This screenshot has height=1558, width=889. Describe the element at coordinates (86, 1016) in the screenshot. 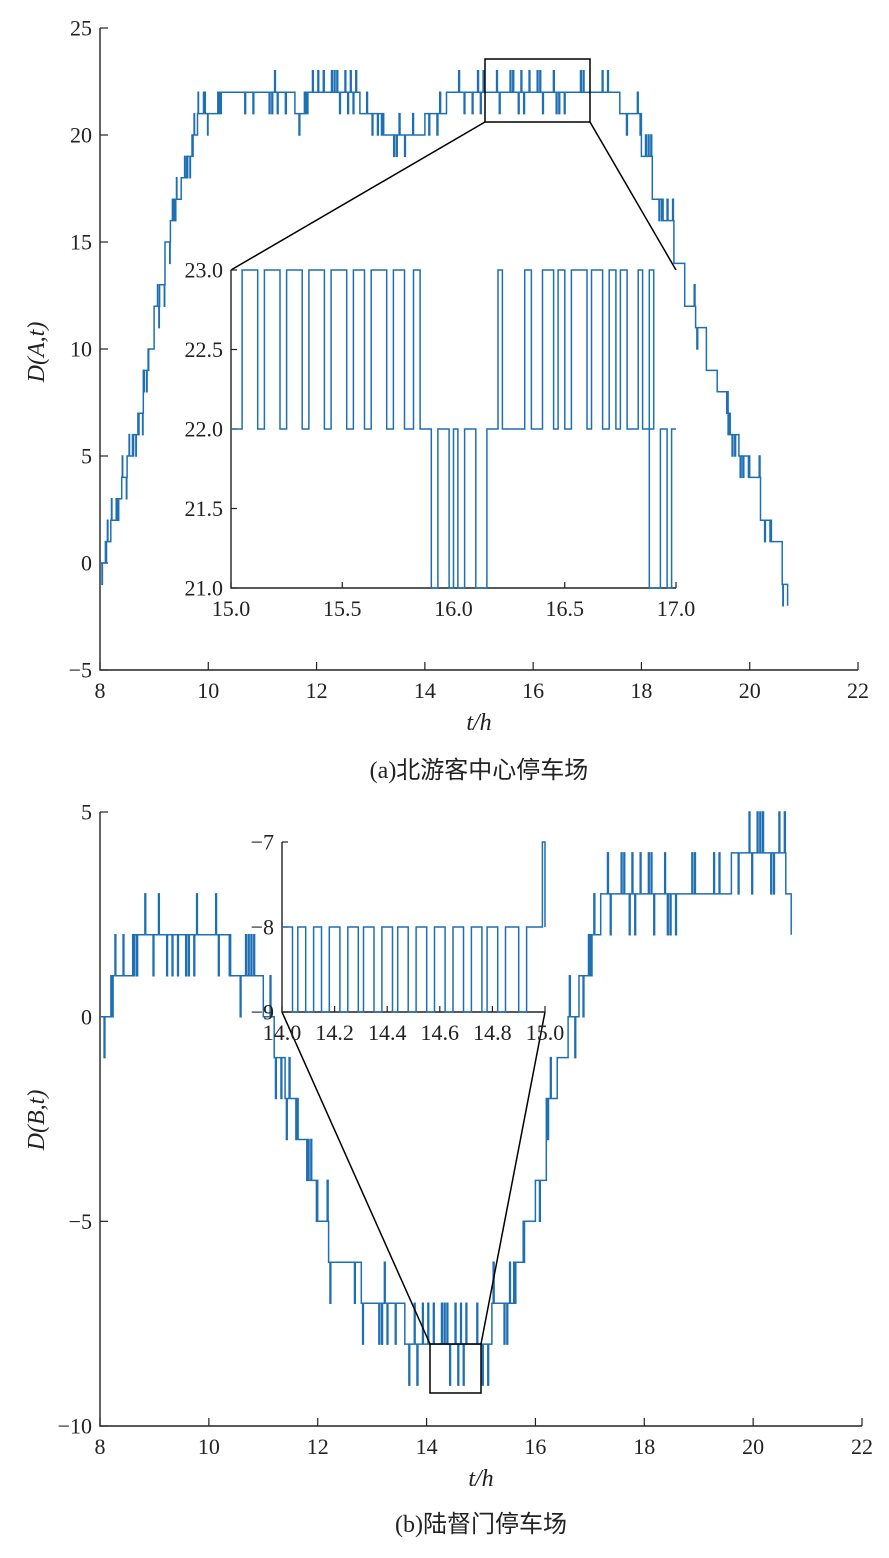

I see `chart-b-y-tick-label: 0` at that location.